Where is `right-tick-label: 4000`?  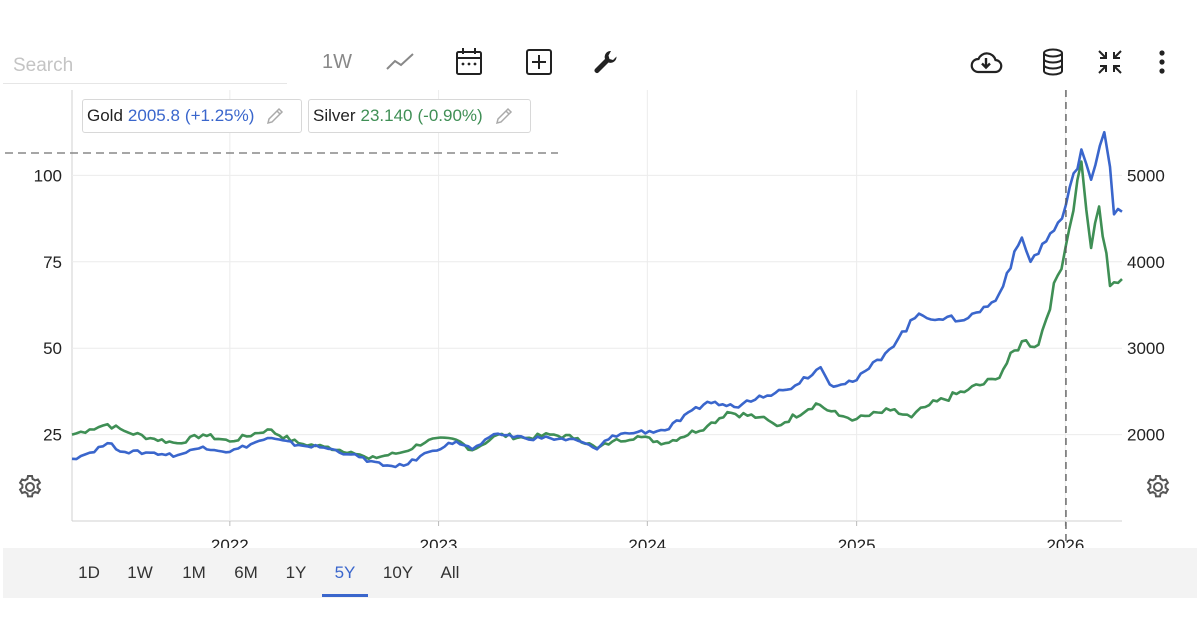
right-tick-label: 4000 is located at coordinates (1146, 262).